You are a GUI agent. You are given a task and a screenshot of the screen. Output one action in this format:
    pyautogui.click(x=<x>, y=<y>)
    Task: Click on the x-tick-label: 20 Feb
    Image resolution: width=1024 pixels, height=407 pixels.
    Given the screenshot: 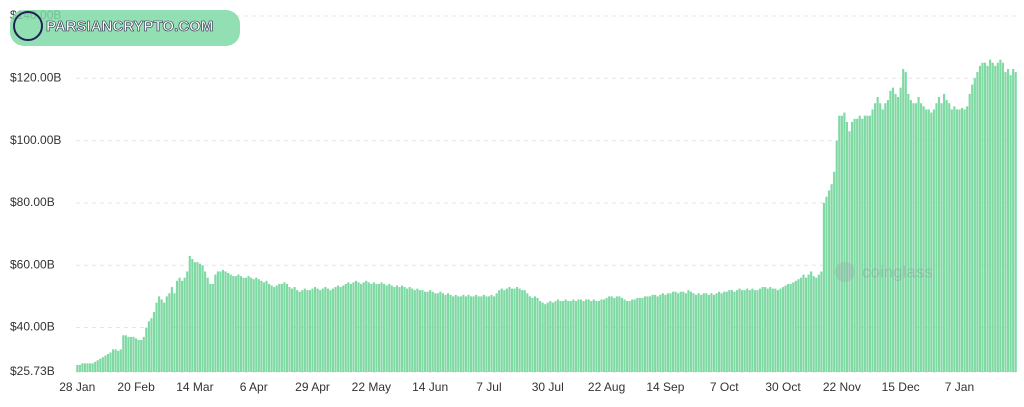 What is the action you would take?
    pyautogui.click(x=136, y=387)
    